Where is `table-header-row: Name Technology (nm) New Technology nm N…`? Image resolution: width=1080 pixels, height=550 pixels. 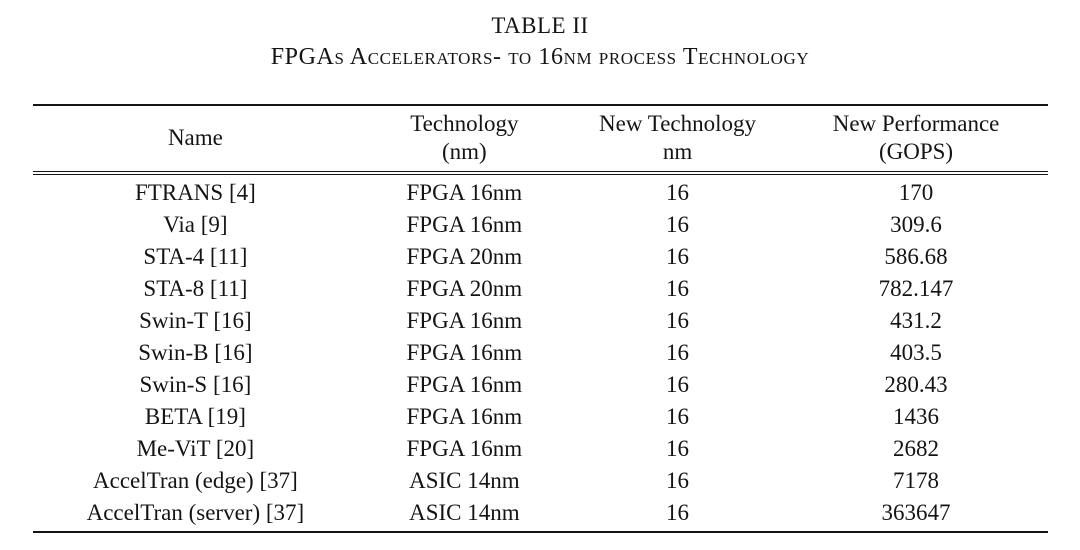 table-header-row: Name Technology (nm) New Technology nm N… is located at coordinates (540, 140).